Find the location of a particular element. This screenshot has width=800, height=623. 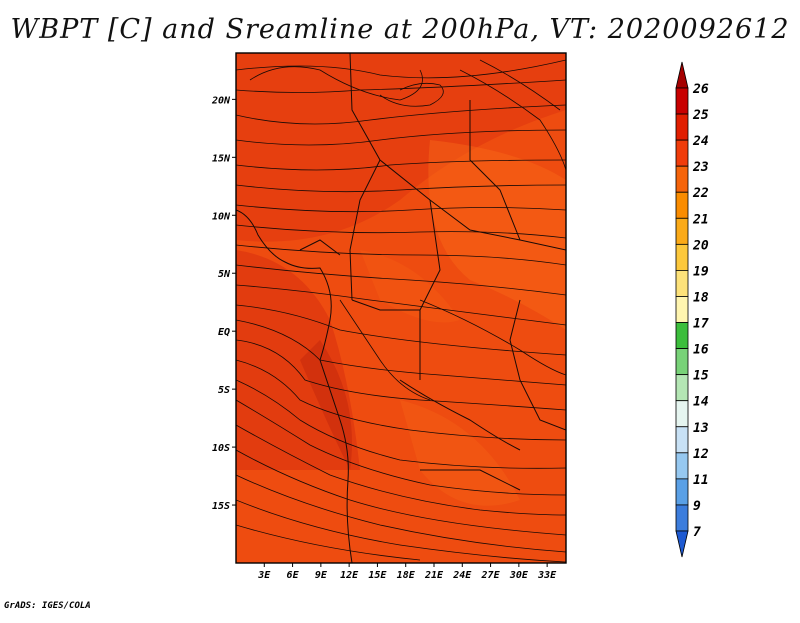

colorbar-label: 24 is located at coordinates (700, 141).